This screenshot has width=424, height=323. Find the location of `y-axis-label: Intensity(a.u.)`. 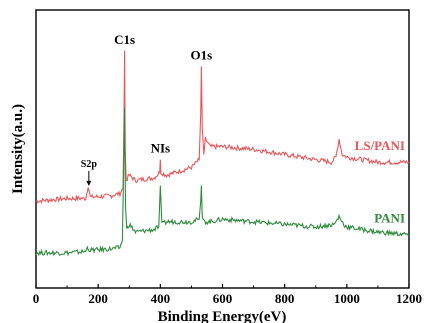

y-axis-label: Intensity(a.u.) is located at coordinates (18, 149).